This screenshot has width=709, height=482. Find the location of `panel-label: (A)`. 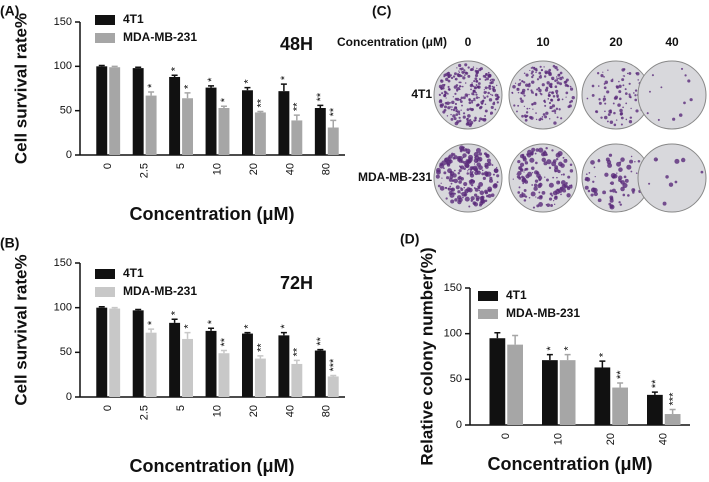

panel-label: (A) is located at coordinates (9, 11).